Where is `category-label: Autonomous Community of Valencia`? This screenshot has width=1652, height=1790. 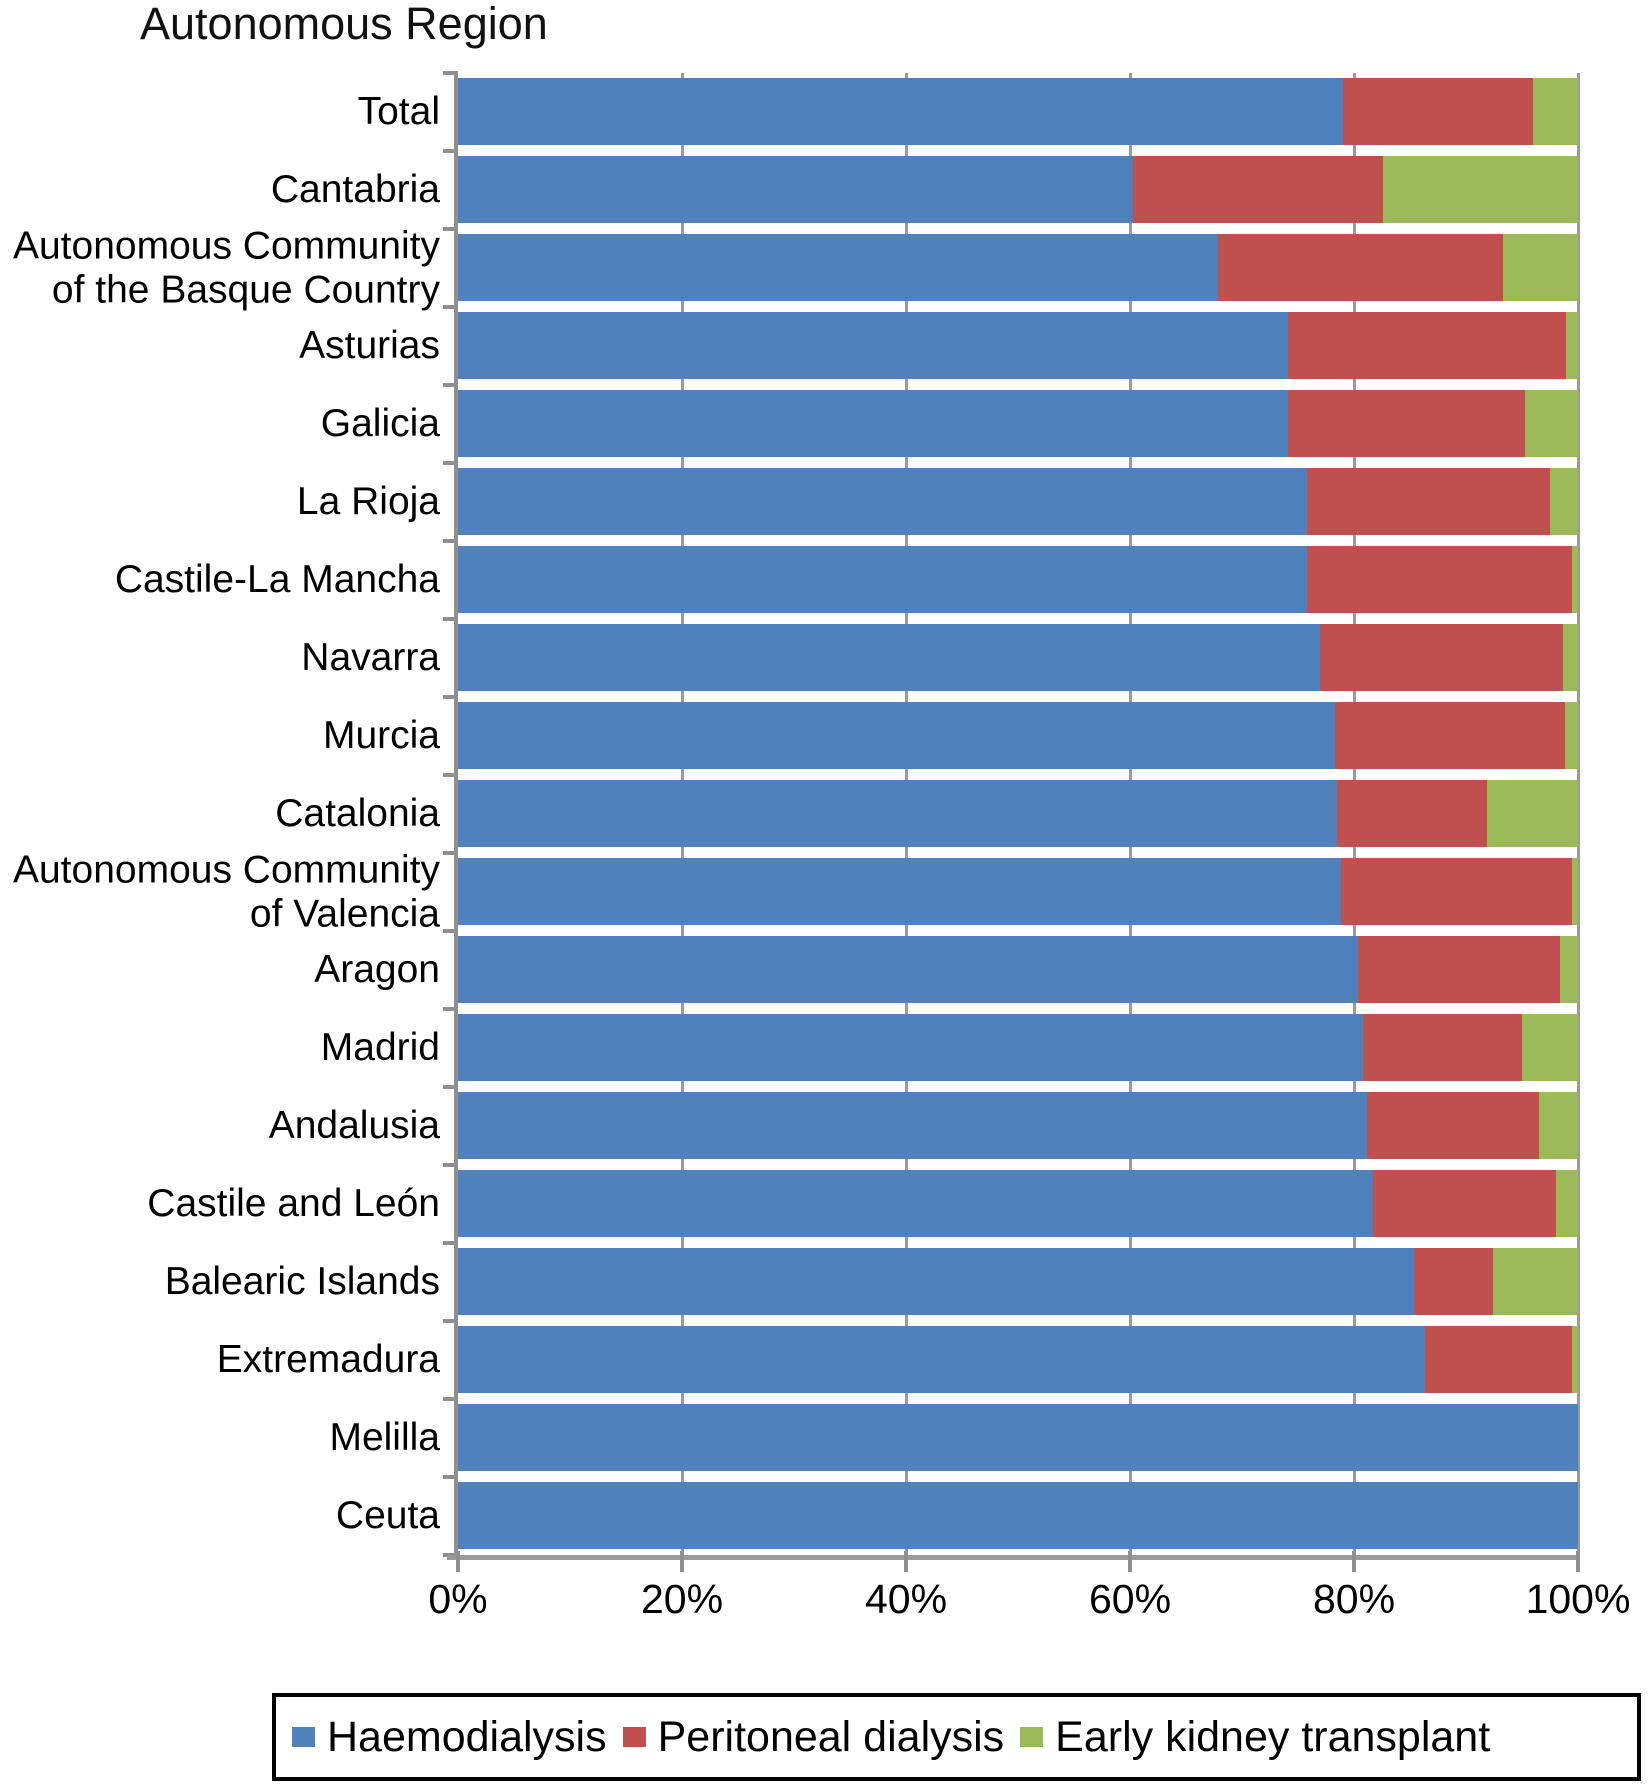
category-label: Autonomous Community of Valencia is located at coordinates (226, 891).